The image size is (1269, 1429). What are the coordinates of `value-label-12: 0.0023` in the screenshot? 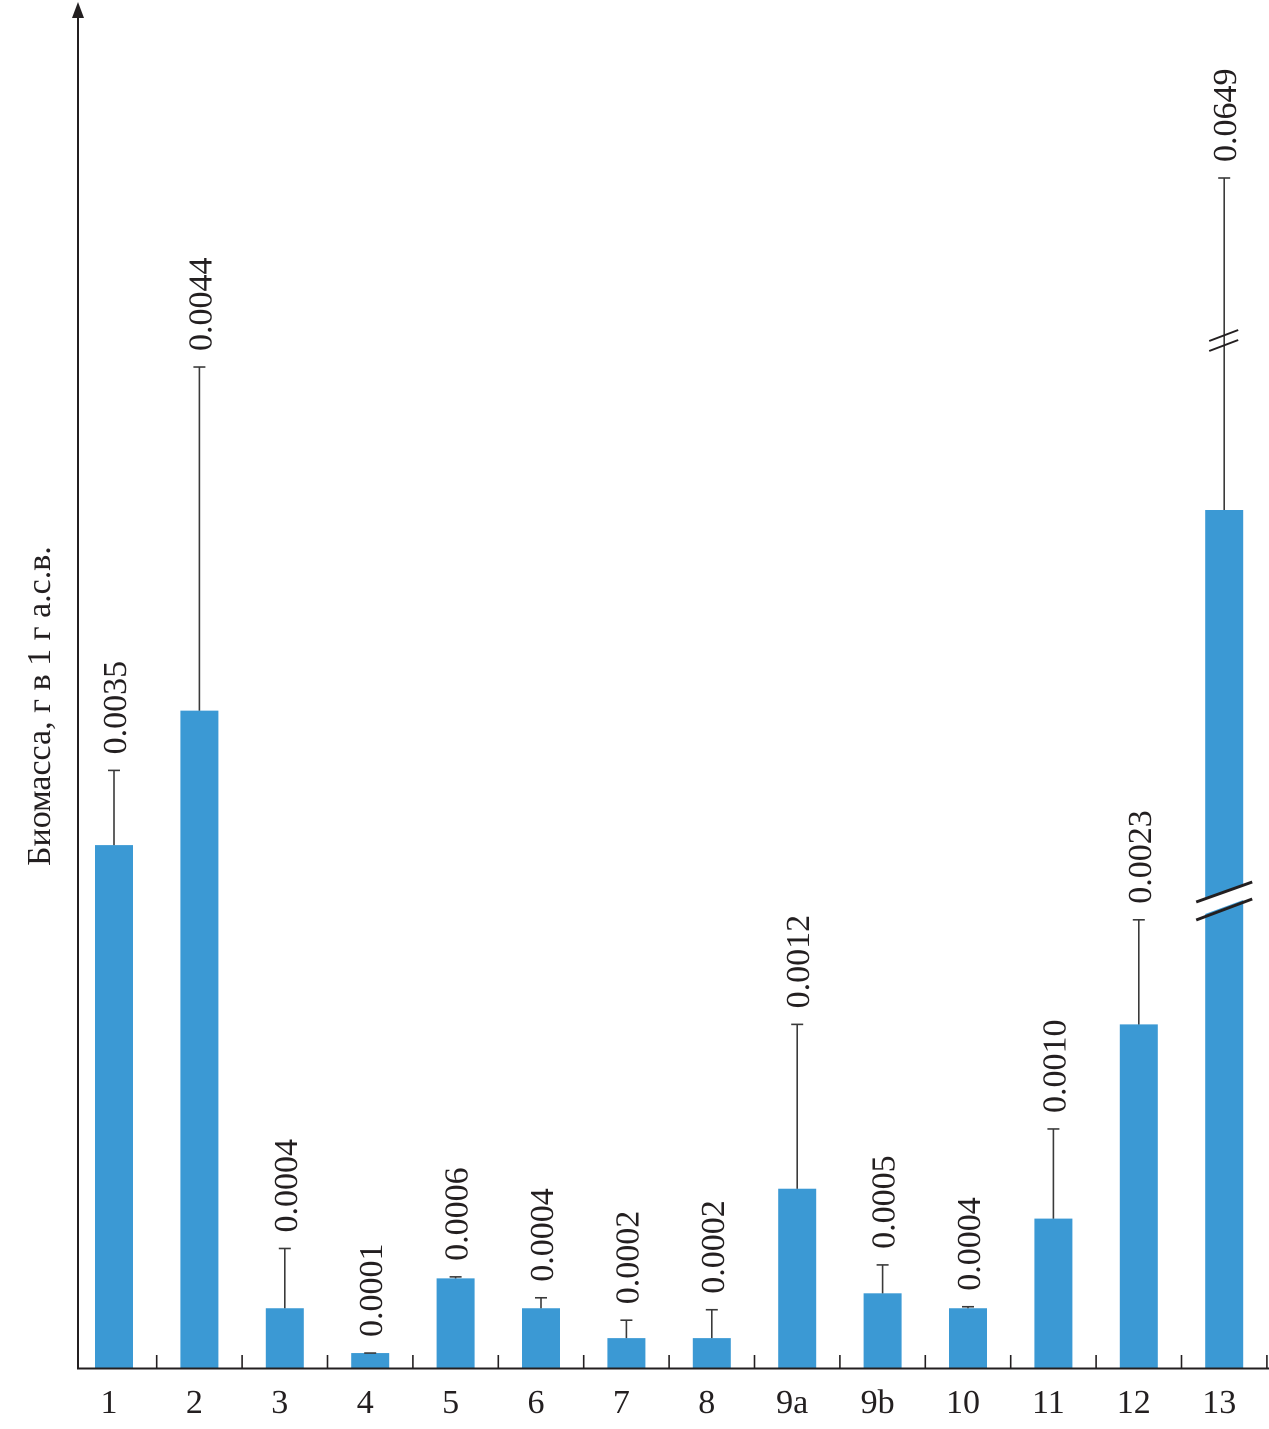 It's located at (1140, 857).